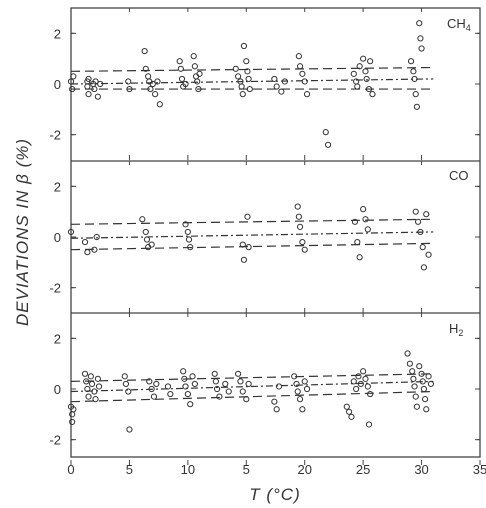 The image size is (486, 508). Describe the element at coordinates (363, 469) in the screenshot. I see `x-tick-label: 25` at that location.